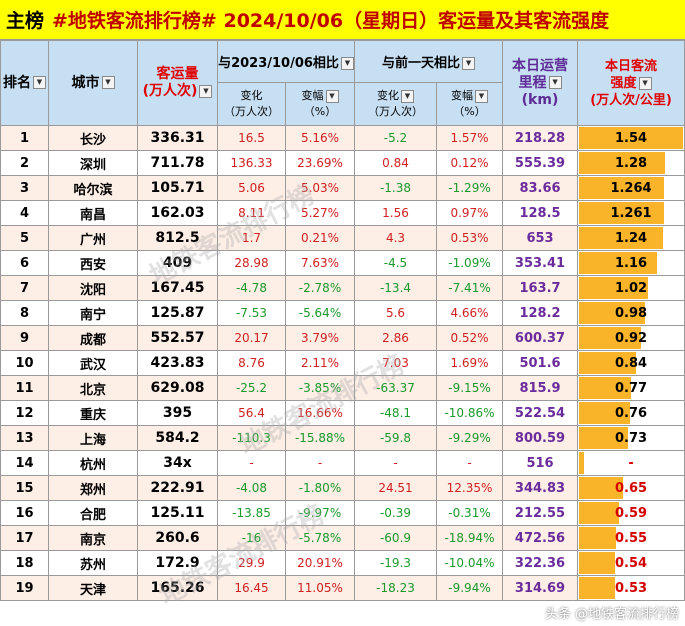 The height and width of the screenshot is (626, 685). I want to click on intensity-cell: 1.02, so click(631, 288).